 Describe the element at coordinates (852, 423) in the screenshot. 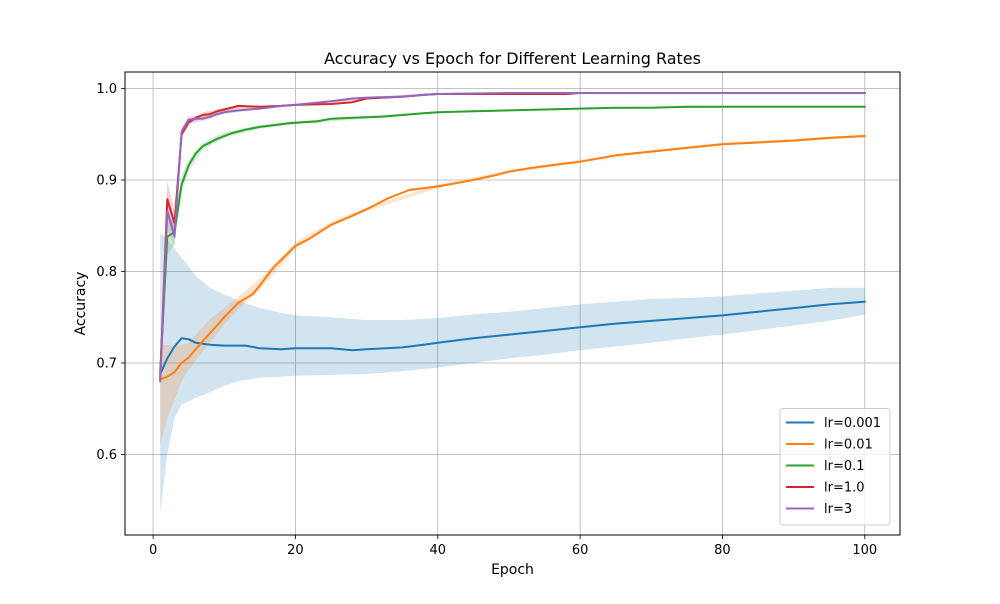

I see `legend-label: lr=0.001` at that location.